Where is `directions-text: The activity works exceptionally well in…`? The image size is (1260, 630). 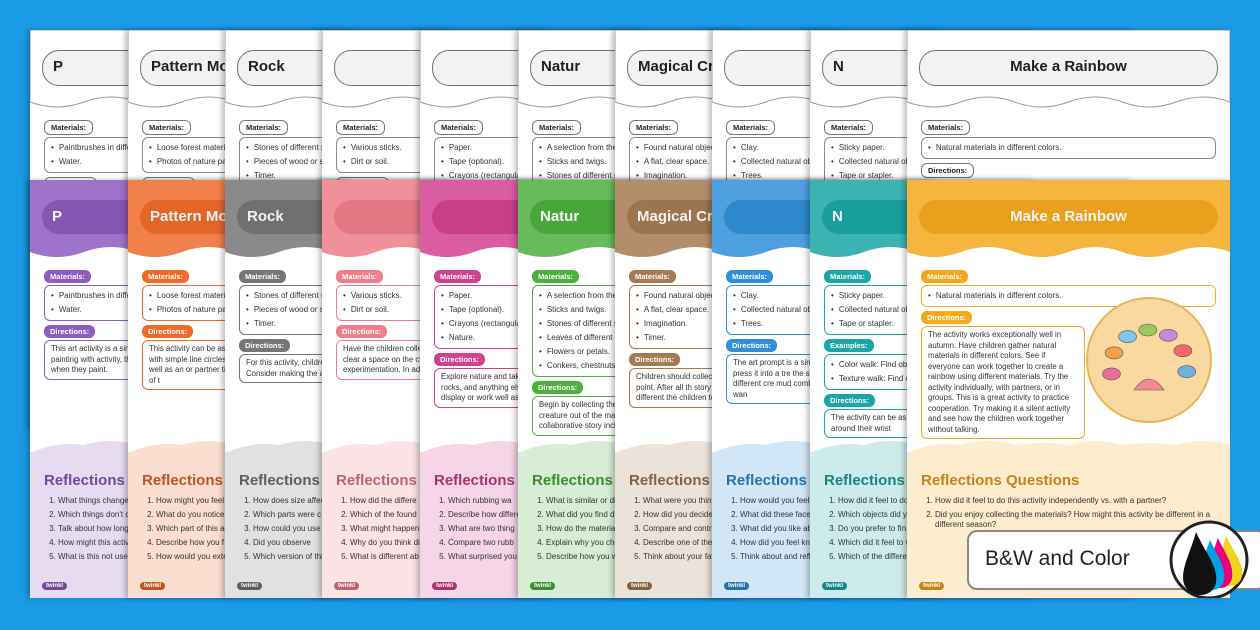 directions-text: The activity works exceptionally well in… is located at coordinates (1003, 382).